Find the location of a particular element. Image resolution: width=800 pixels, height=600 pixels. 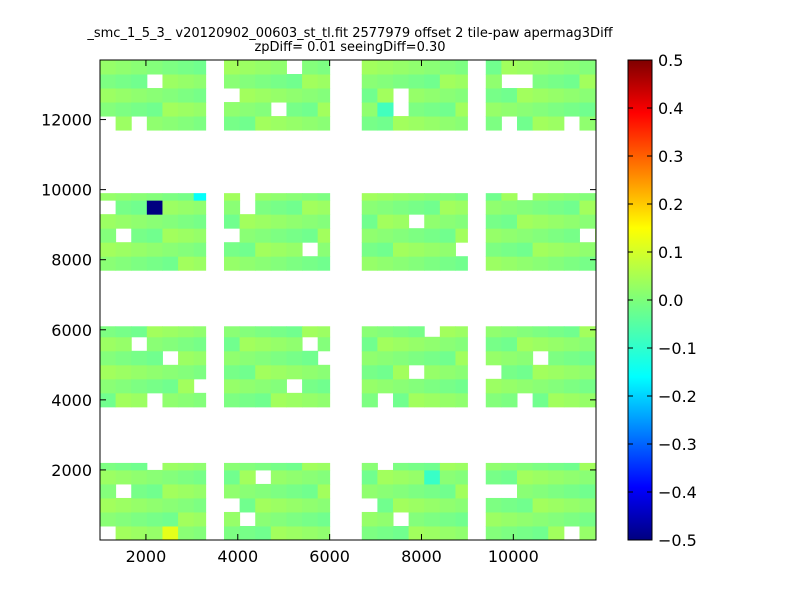

colorbar-tick-label: 0.2 is located at coordinates (670, 204).